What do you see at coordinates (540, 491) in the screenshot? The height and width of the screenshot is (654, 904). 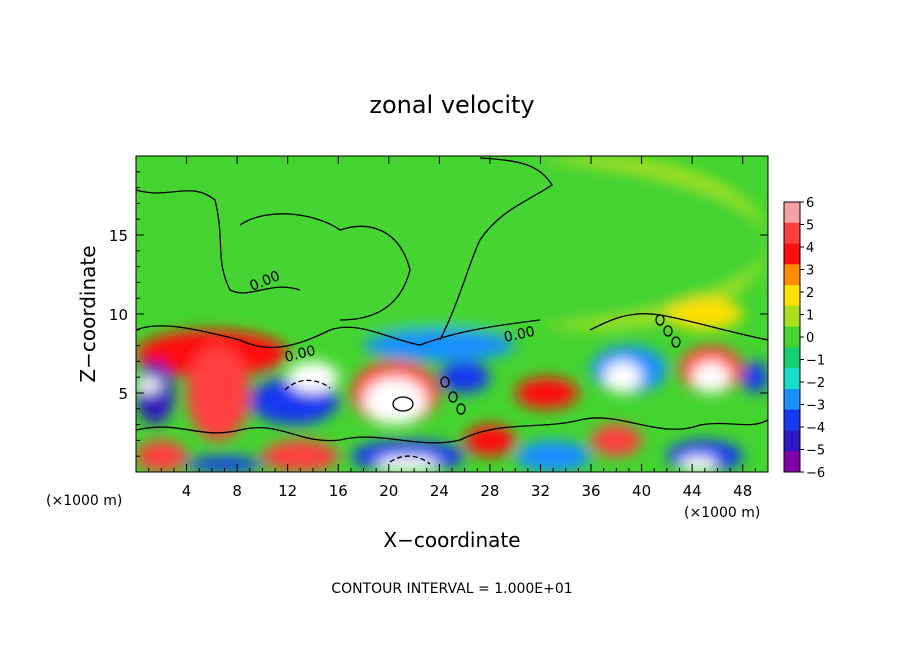 I see `x-tick-label: 32` at bounding box center [540, 491].